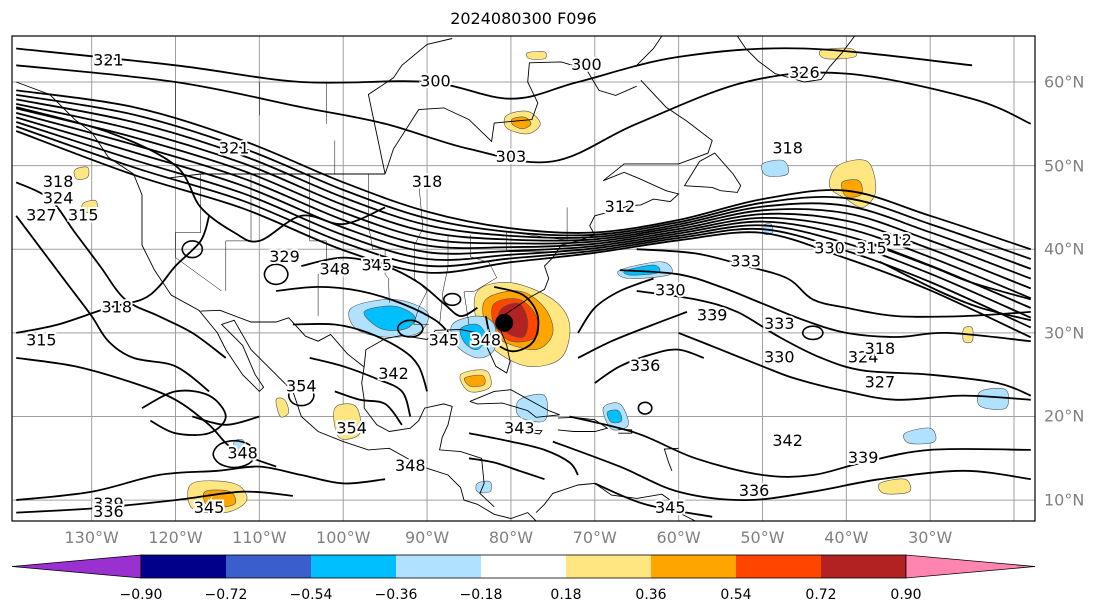  Describe the element at coordinates (141, 595) in the screenshot. I see `colorbar-tick-label: −0.90` at that location.